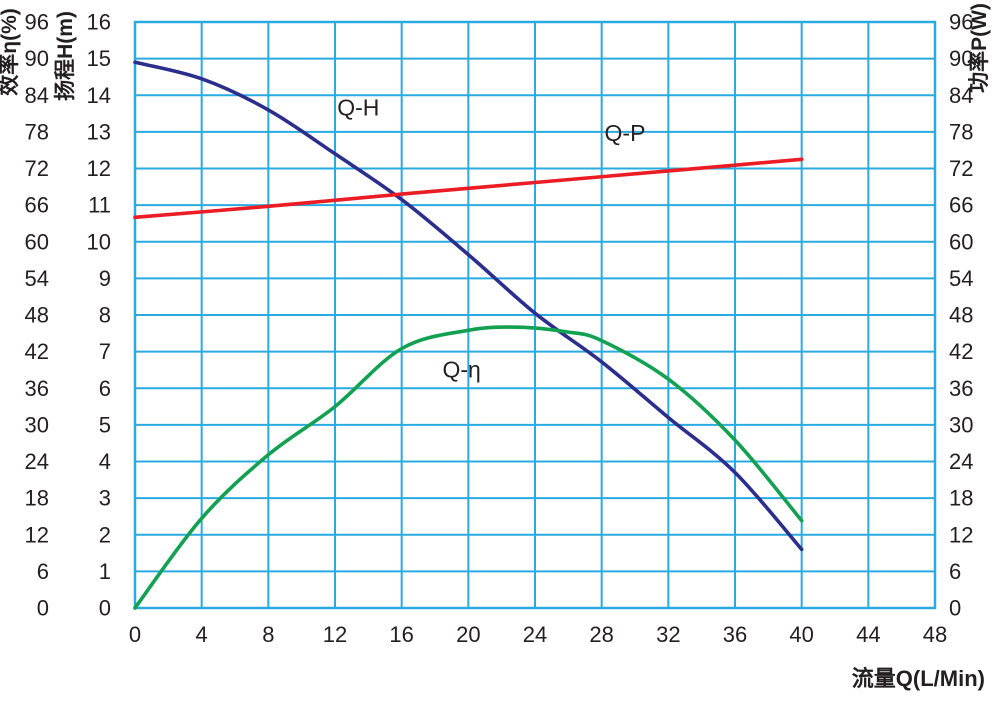 The width and height of the screenshot is (1000, 702). What do you see at coordinates (37, 461) in the screenshot?
I see `efficiency-tick-label: 24` at bounding box center [37, 461].